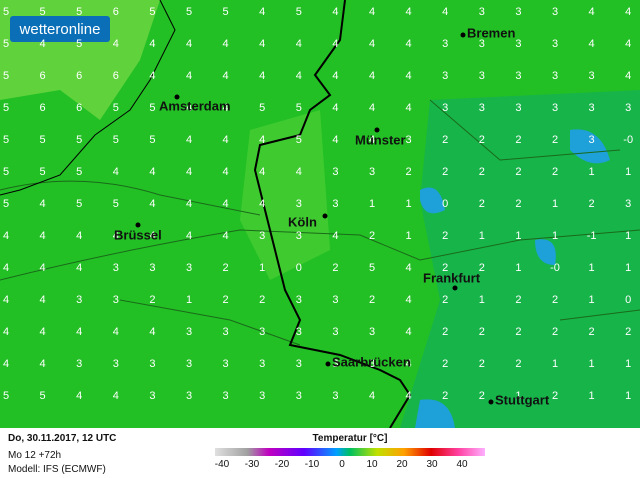 This screenshot has width=640, height=478. I want to click on city-label: Bremen, so click(491, 32).